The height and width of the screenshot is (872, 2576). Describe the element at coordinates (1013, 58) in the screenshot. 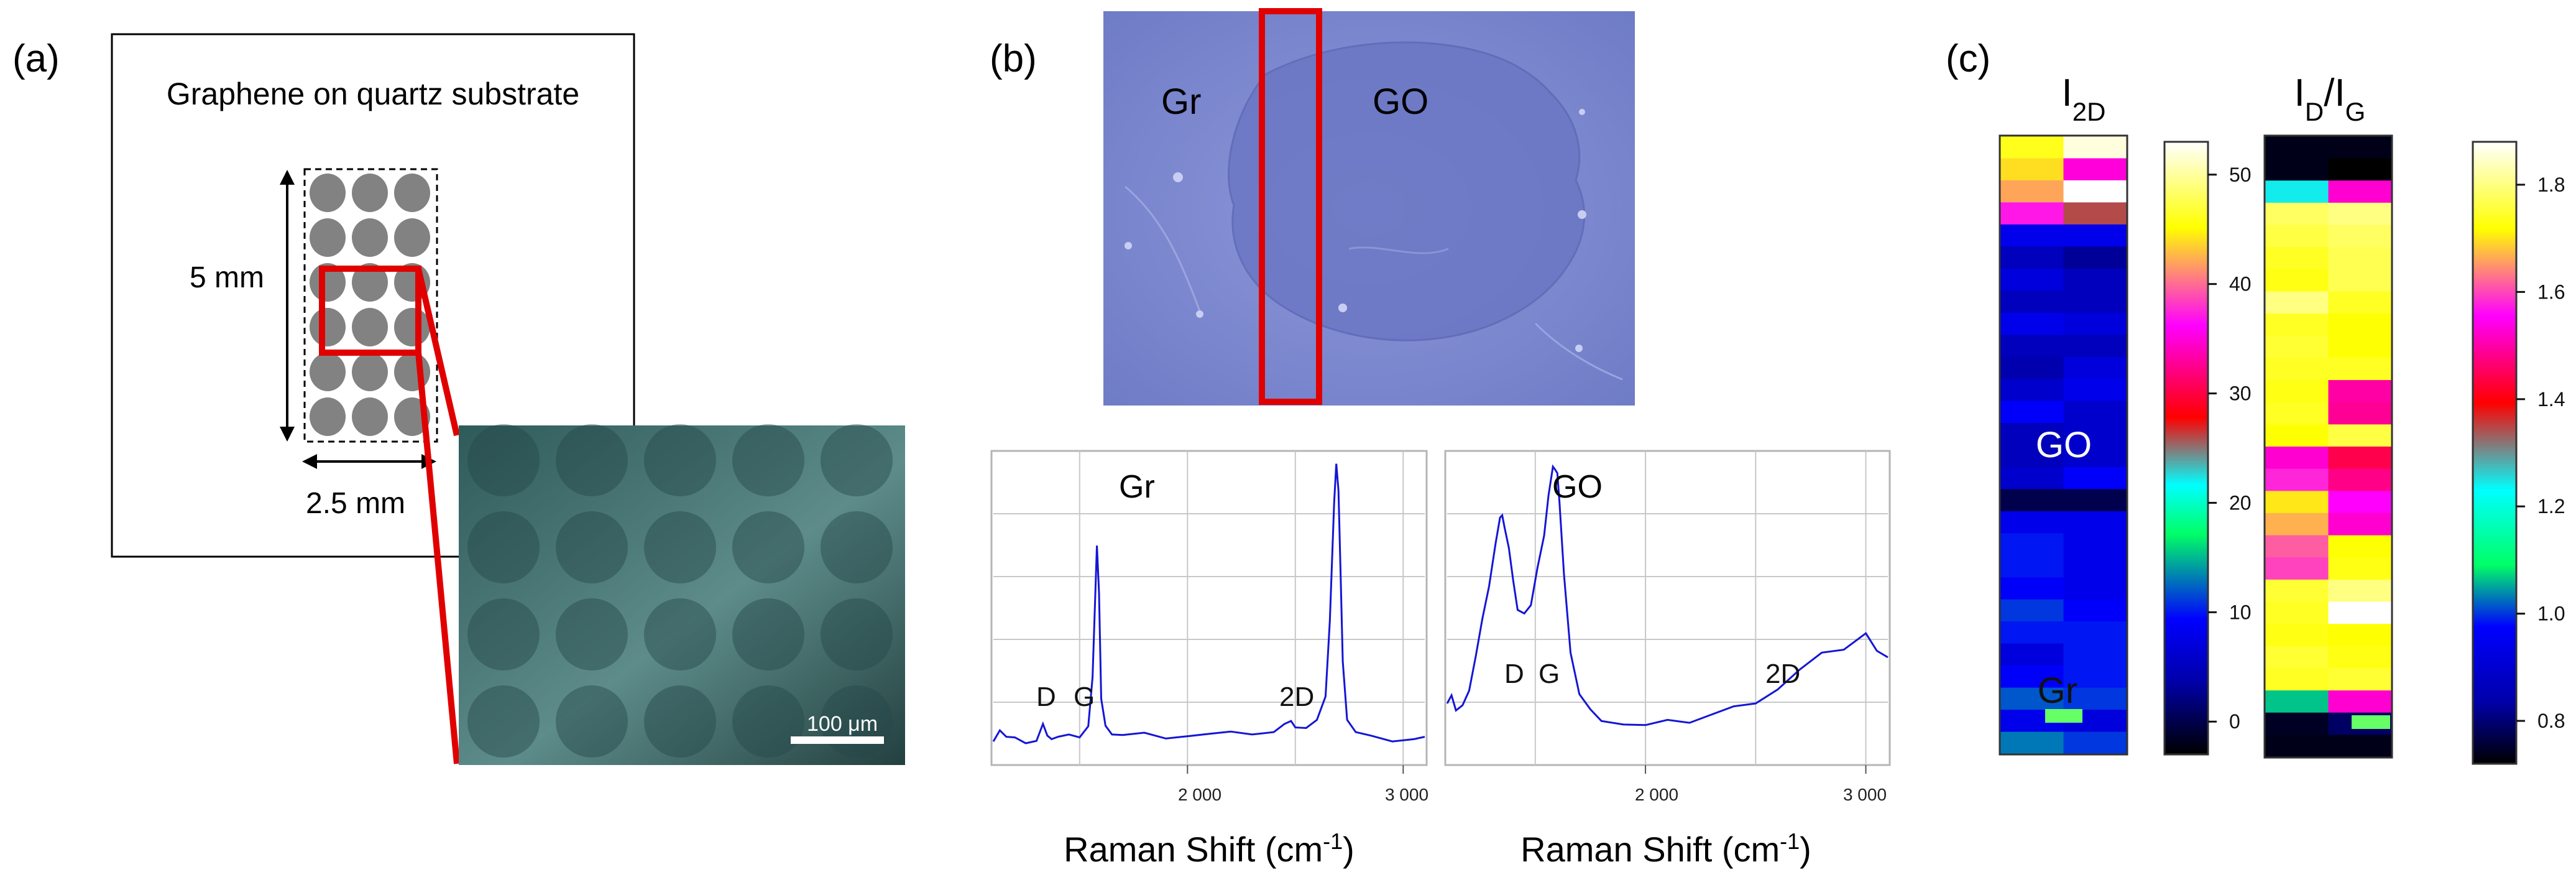

I see `panel-b-label: (b)` at that location.